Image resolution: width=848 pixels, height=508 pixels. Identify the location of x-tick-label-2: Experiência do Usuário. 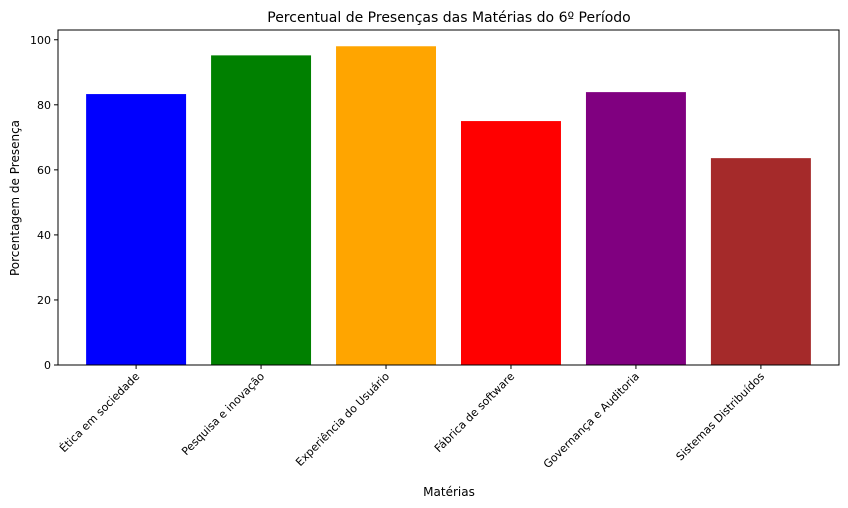
(342, 419).